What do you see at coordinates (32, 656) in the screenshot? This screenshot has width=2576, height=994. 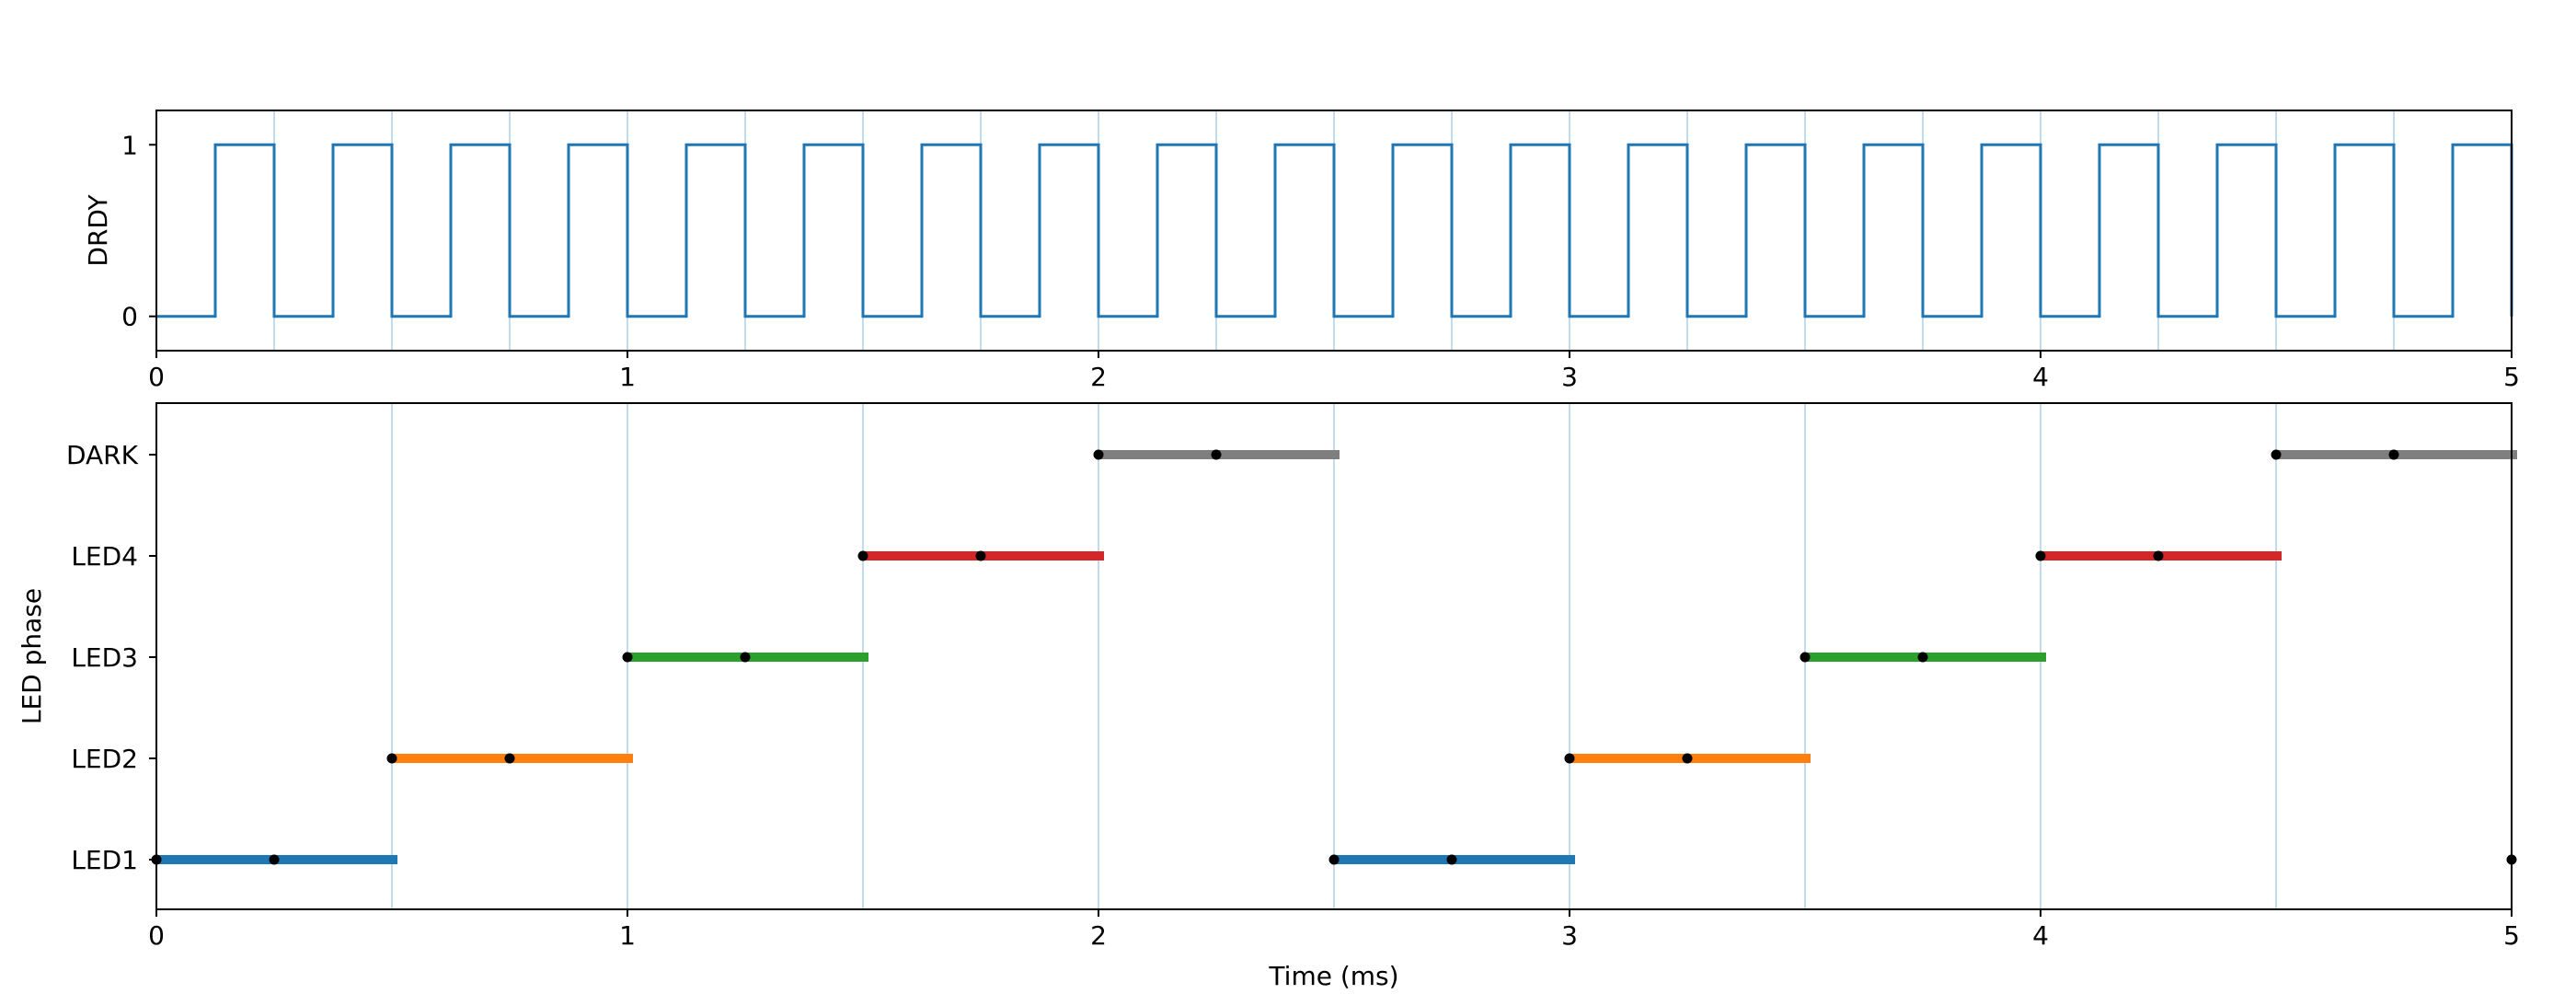 I see `led-y-axis-label: LED phase` at bounding box center [32, 656].